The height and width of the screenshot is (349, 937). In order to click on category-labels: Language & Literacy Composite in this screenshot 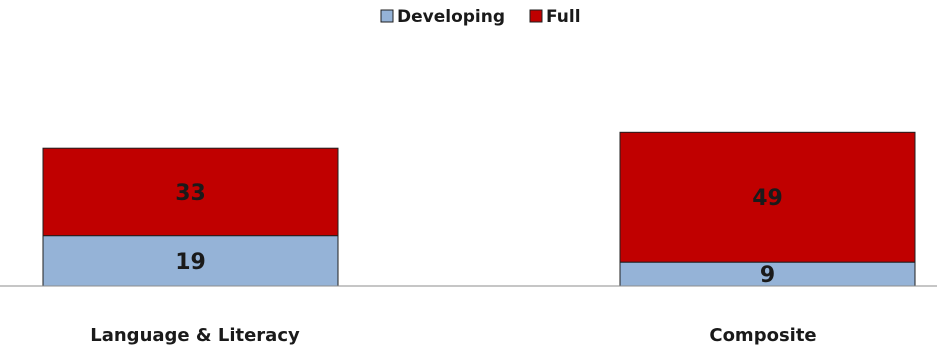, I will do `click(453, 335)`.